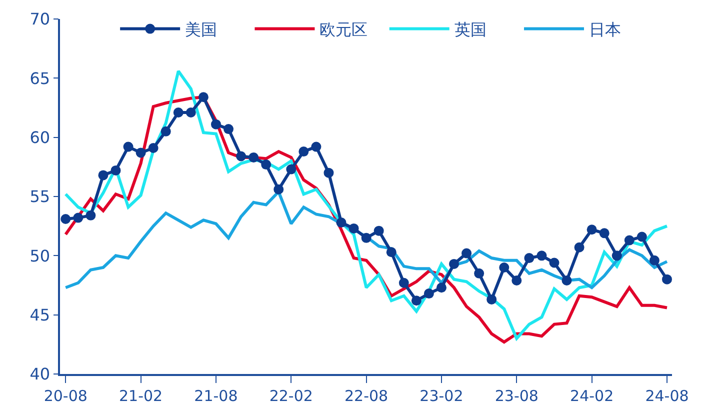 Image resolution: width=713 pixels, height=417 pixels. What do you see at coordinates (667, 395) in the screenshot?
I see `x-tick-label: 24-08` at bounding box center [667, 395].